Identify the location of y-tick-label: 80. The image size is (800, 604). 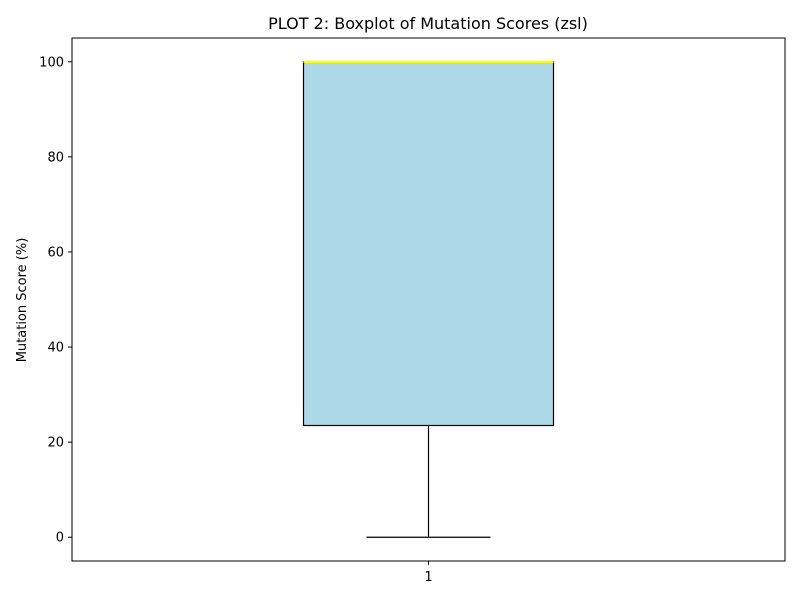
(55, 157).